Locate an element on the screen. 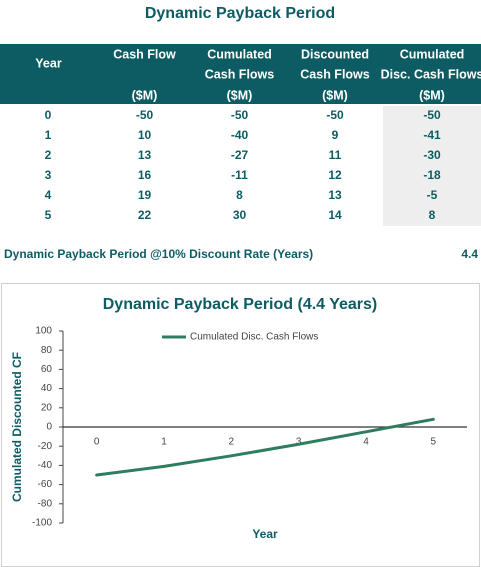 The width and height of the screenshot is (481, 567). y-tick-label: 60 is located at coordinates (47, 369).